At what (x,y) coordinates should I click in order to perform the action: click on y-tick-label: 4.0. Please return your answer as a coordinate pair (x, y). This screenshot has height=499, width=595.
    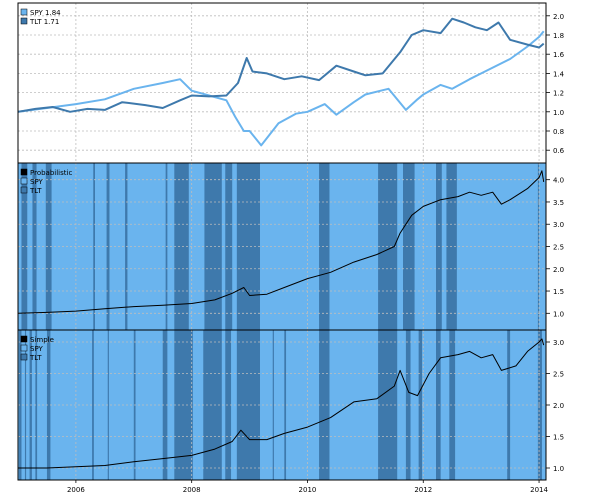
    Looking at the image, I should click on (558, 181).